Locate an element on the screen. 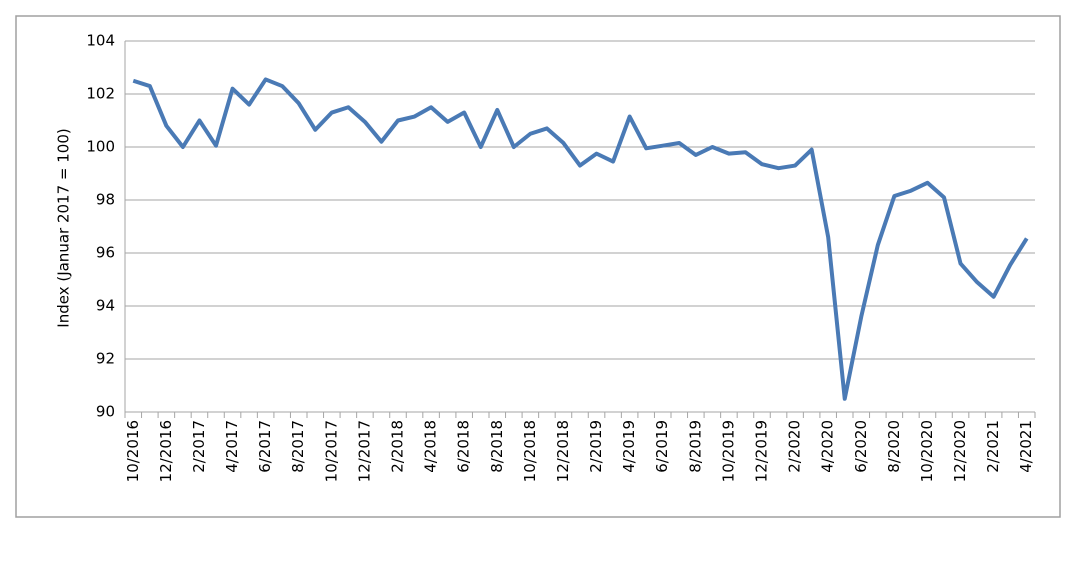 This screenshot has height=580, width=1077. x-tick-label: 10/2017 is located at coordinates (331, 451).